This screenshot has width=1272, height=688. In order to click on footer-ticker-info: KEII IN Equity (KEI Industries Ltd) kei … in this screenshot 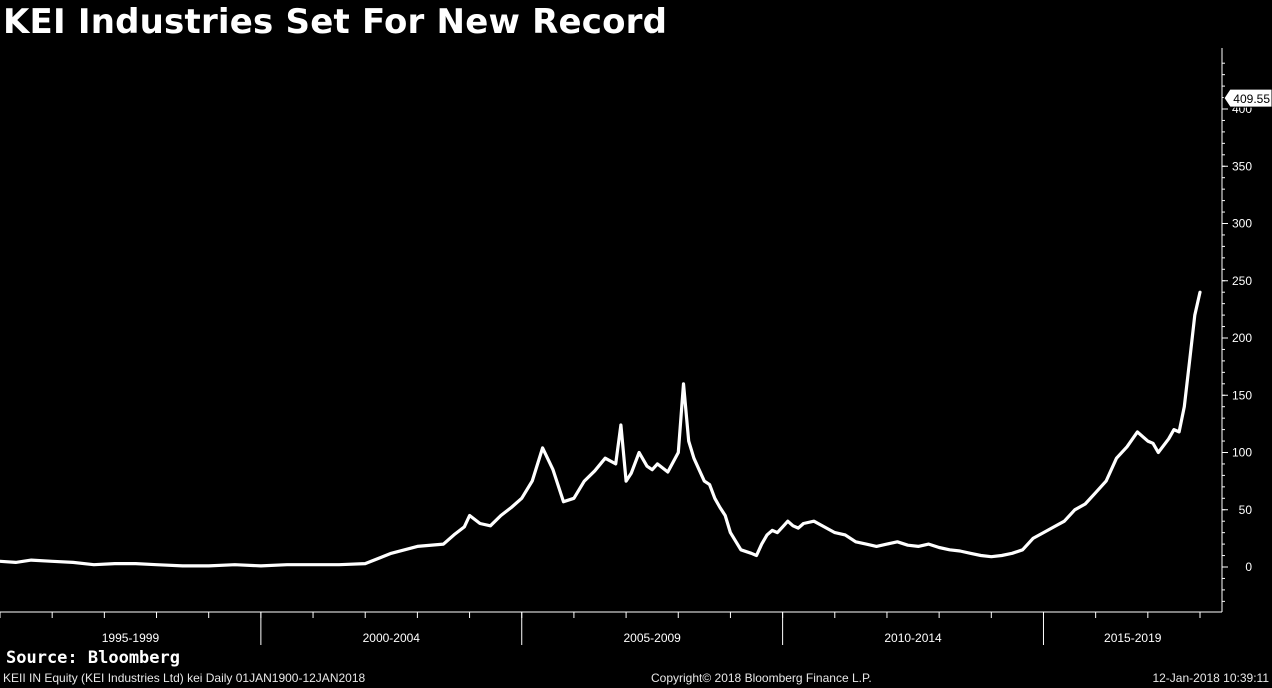, I will do `click(184, 678)`.